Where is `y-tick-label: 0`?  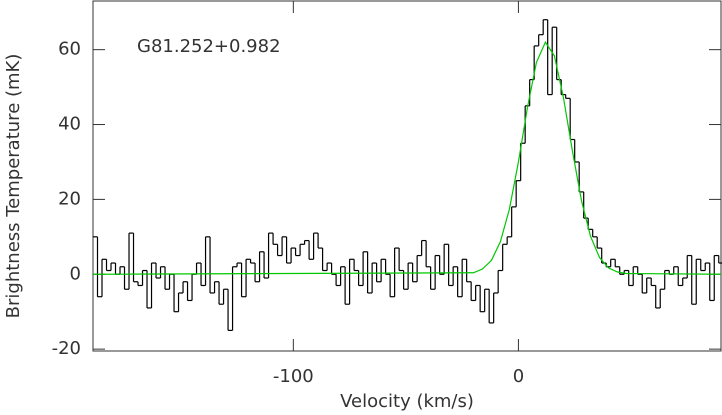
y-tick-label: 0 is located at coordinates (75, 273).